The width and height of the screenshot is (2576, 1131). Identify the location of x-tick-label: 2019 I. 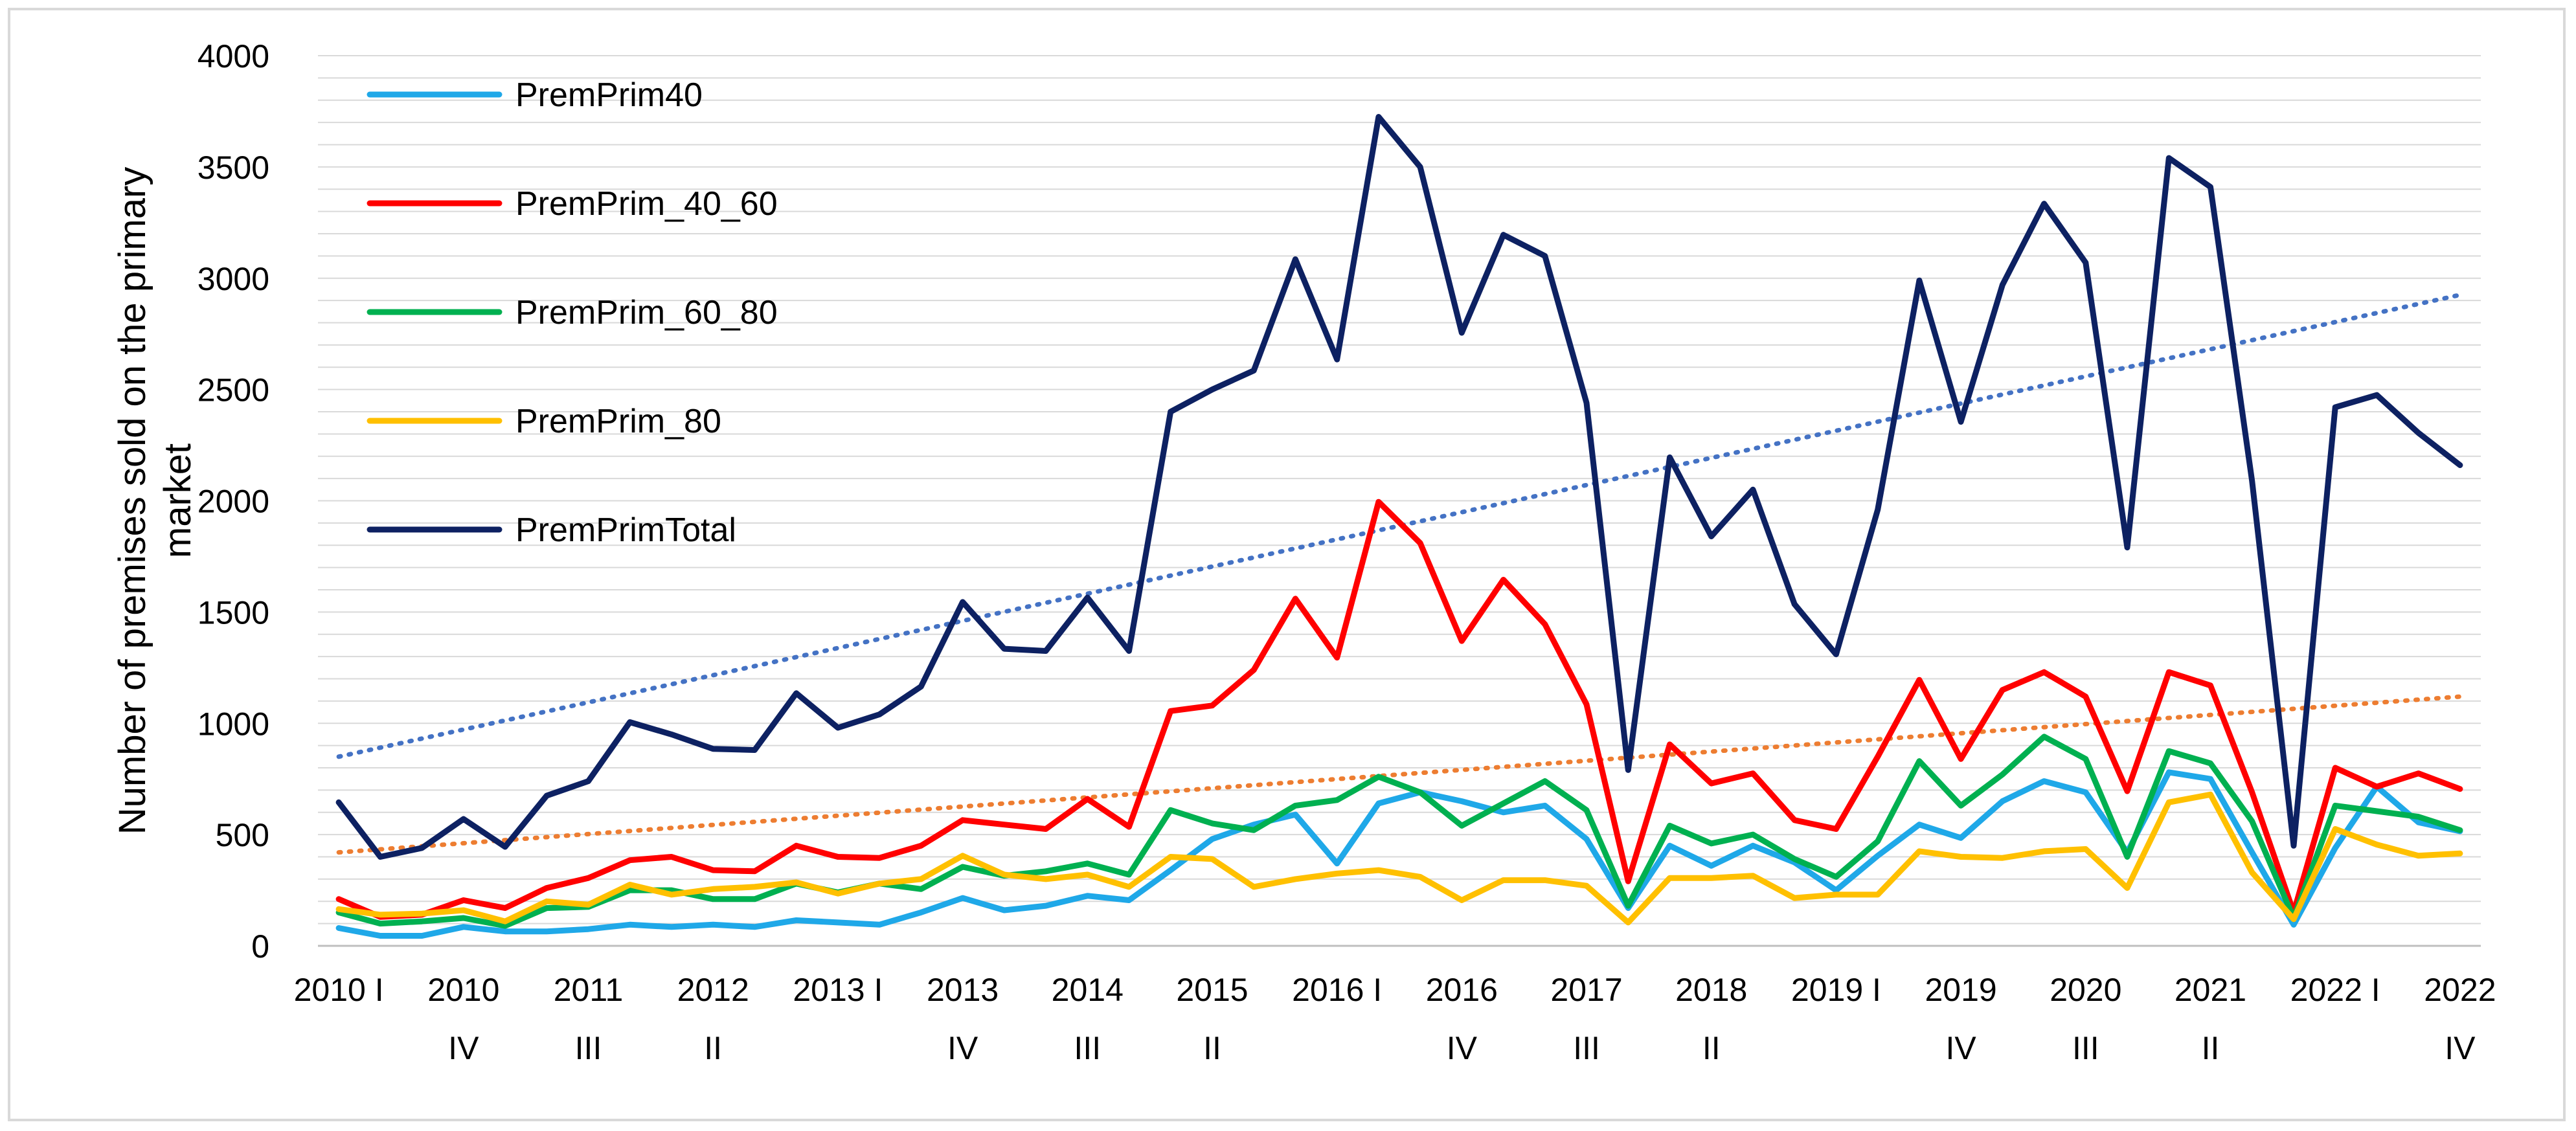
(1836, 990).